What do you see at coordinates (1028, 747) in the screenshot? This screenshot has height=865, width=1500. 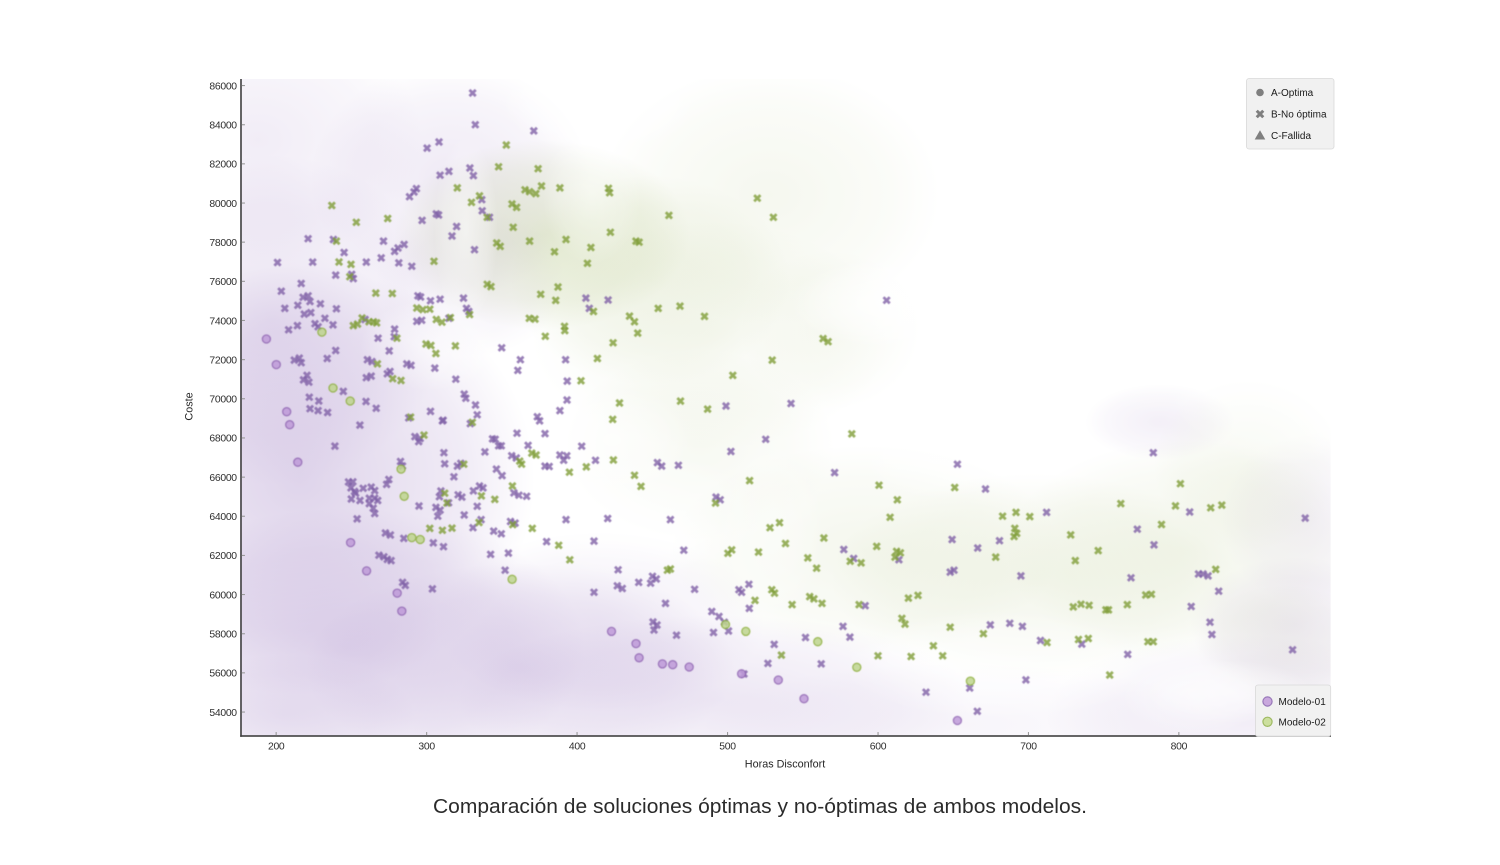 I see `svg-text: 700` at bounding box center [1028, 747].